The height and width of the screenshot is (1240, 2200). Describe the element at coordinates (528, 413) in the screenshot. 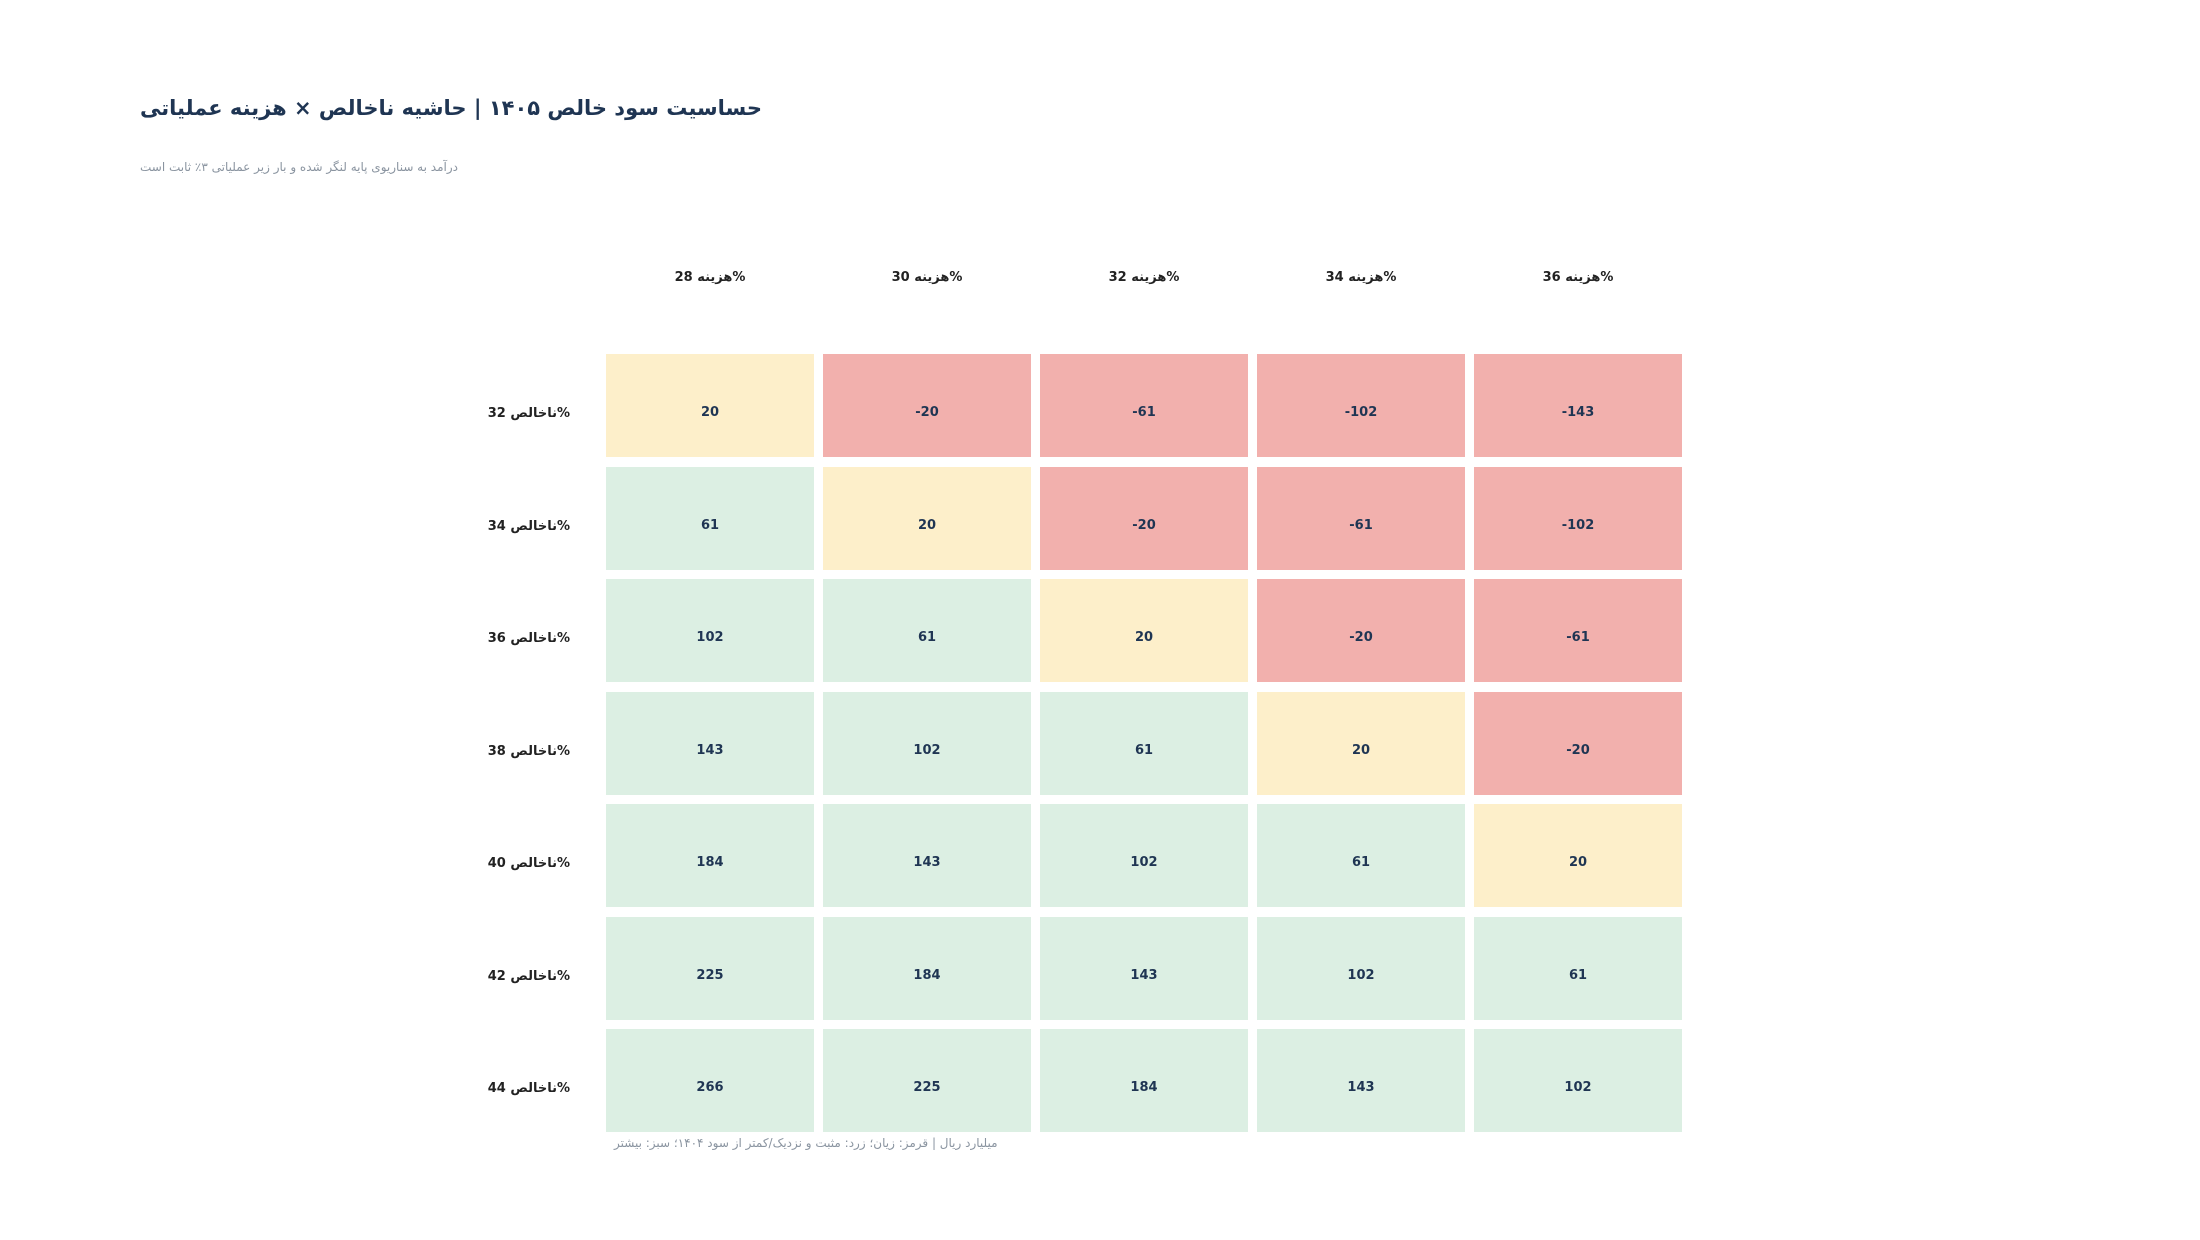

I see `row-header: ناخالص 32%` at that location.